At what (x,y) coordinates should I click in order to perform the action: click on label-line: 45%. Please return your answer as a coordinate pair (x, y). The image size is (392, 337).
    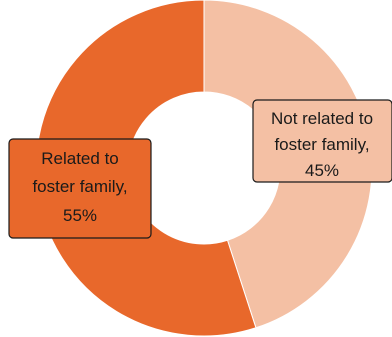
    Looking at the image, I should click on (322, 170).